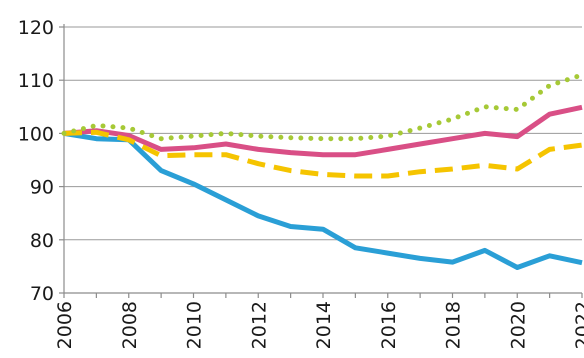 This screenshot has height=358, width=584. I want to click on x-tick-labels: 2006 2008 2010 2012 2014 2016 2018 2020 2022, so click(319, 325).